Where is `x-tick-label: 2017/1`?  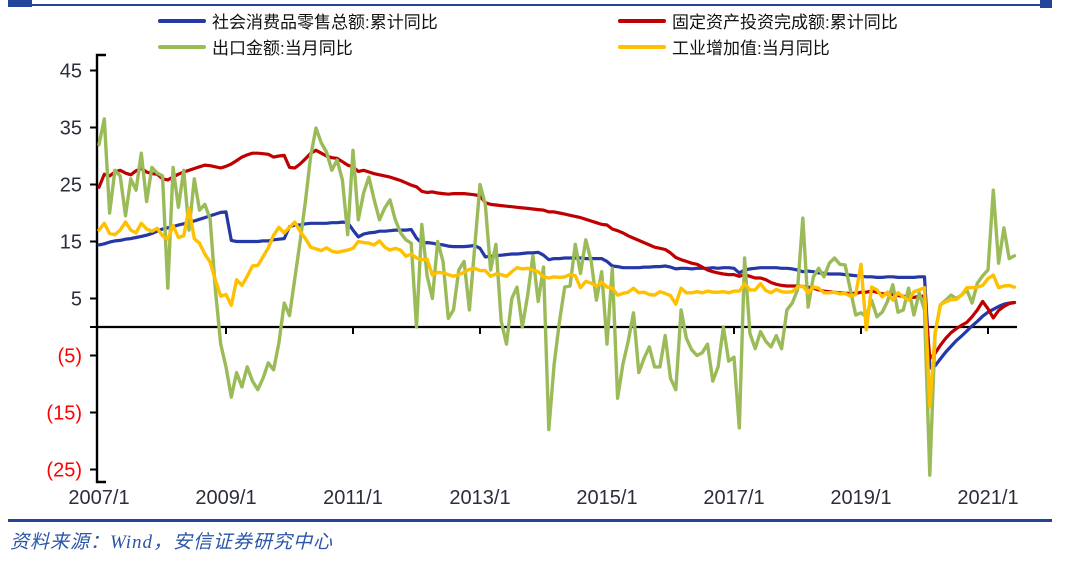 x-tick-label: 2017/1 is located at coordinates (733, 498).